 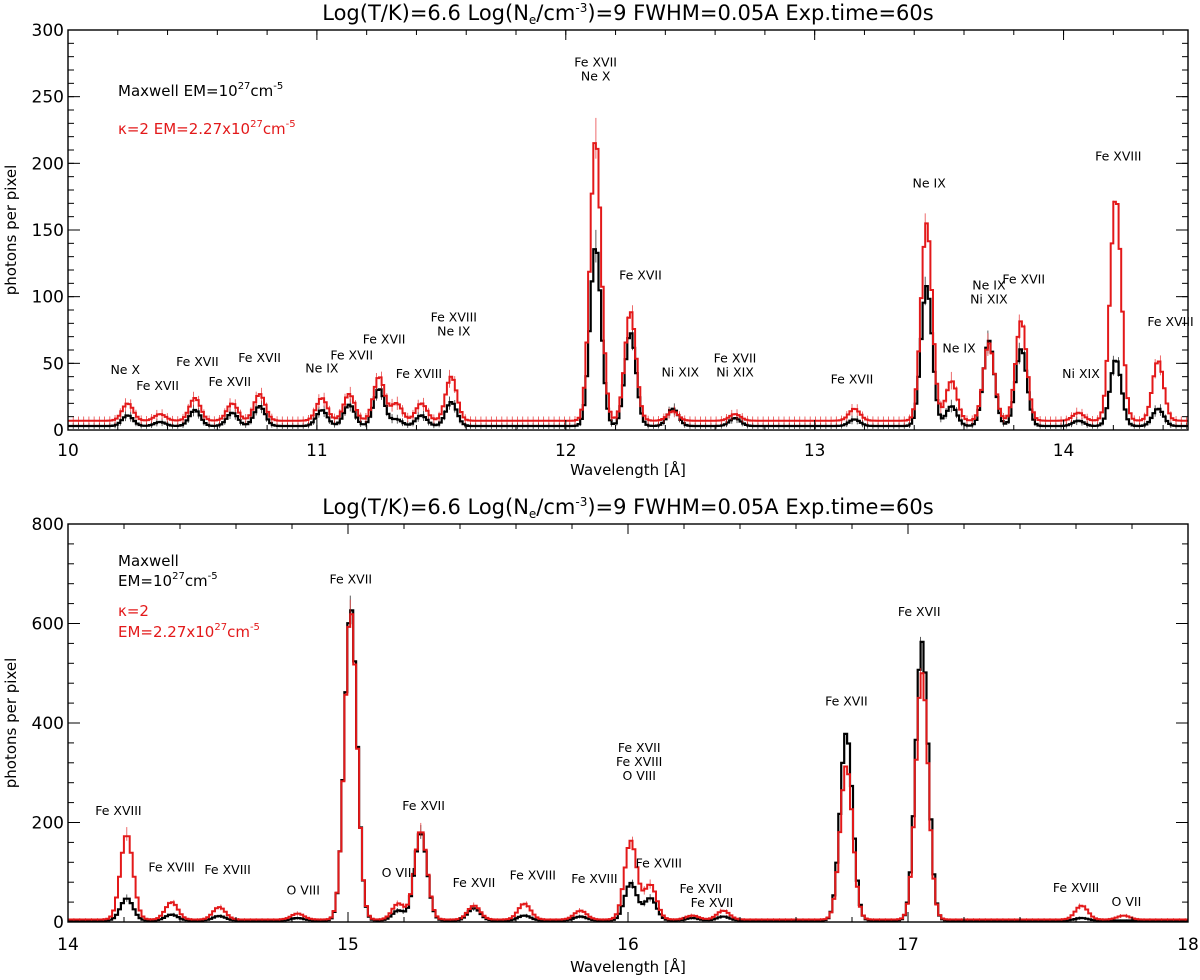 I want to click on legend-kappa: κ=2 EM=2.27x1027cm-5, so click(x=207, y=128).